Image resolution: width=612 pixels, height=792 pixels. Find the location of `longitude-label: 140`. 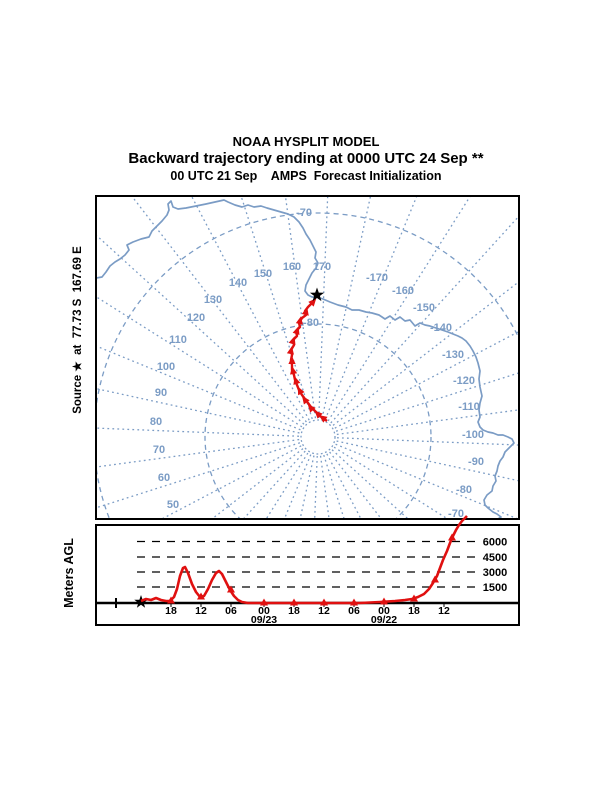

longitude-label: 140 is located at coordinates (238, 283).